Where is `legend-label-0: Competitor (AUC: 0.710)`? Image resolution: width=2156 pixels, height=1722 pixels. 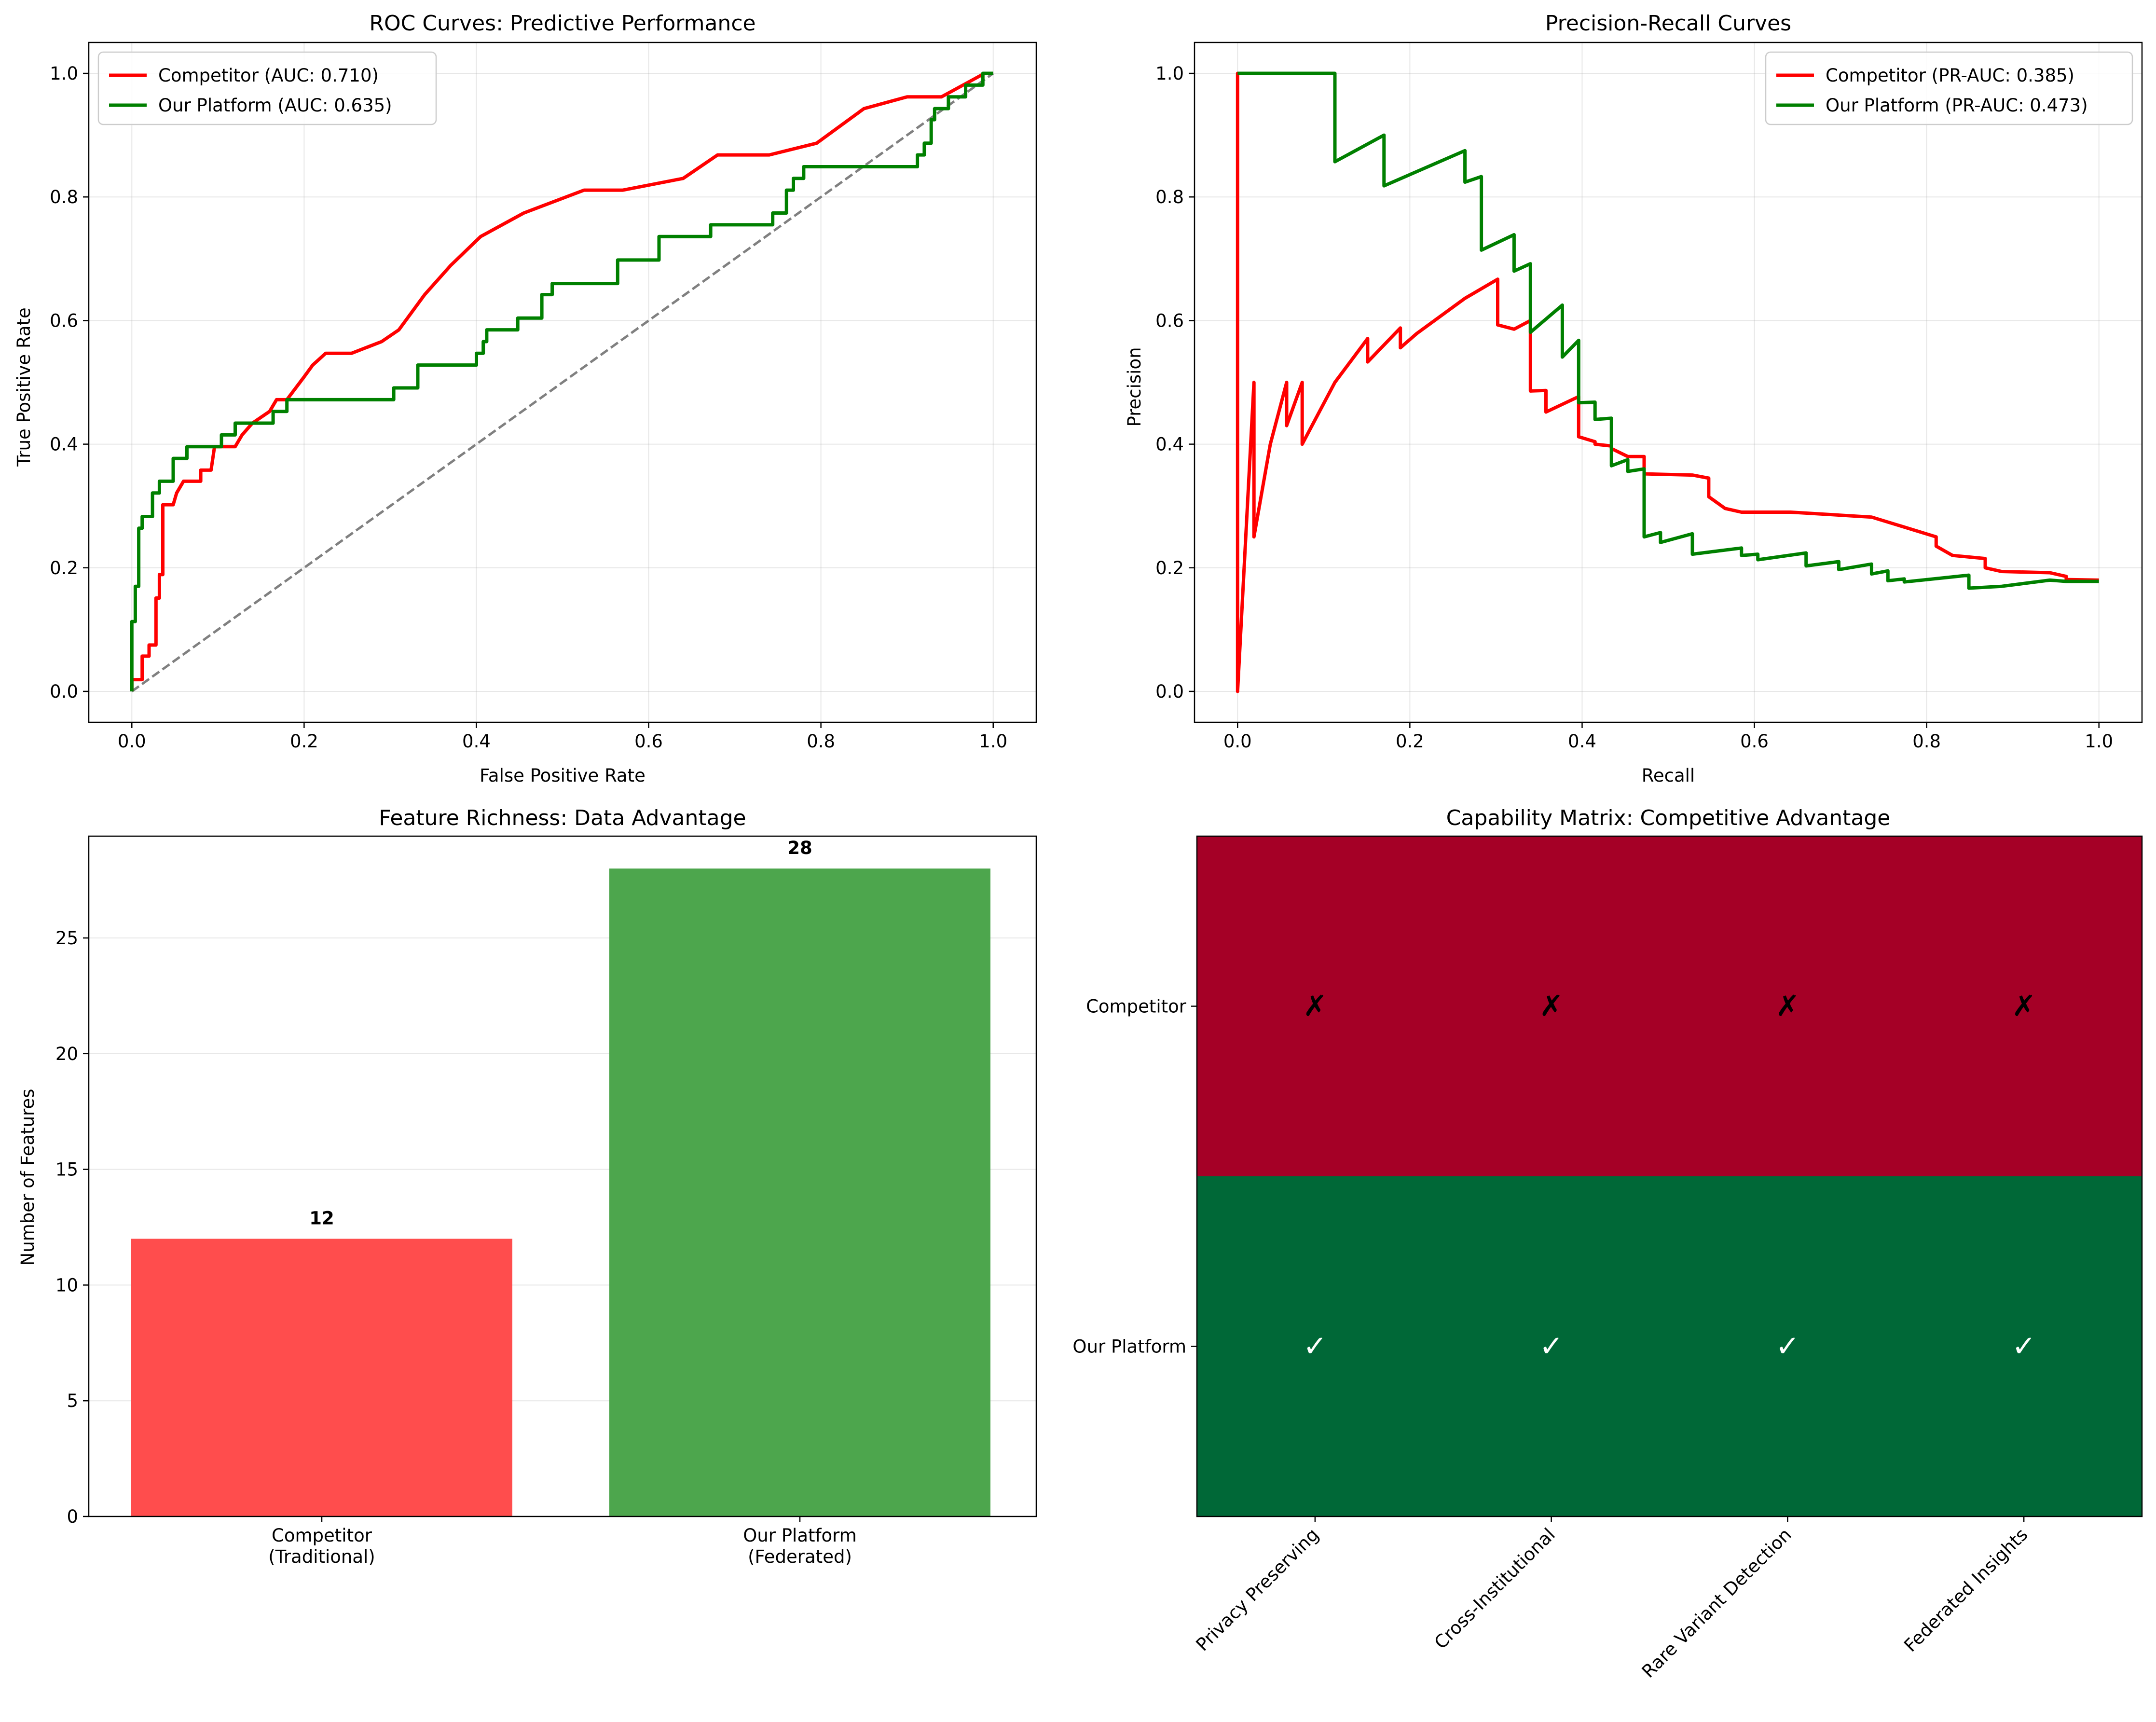 legend-label-0: Competitor (AUC: 0.710) is located at coordinates (268, 75).